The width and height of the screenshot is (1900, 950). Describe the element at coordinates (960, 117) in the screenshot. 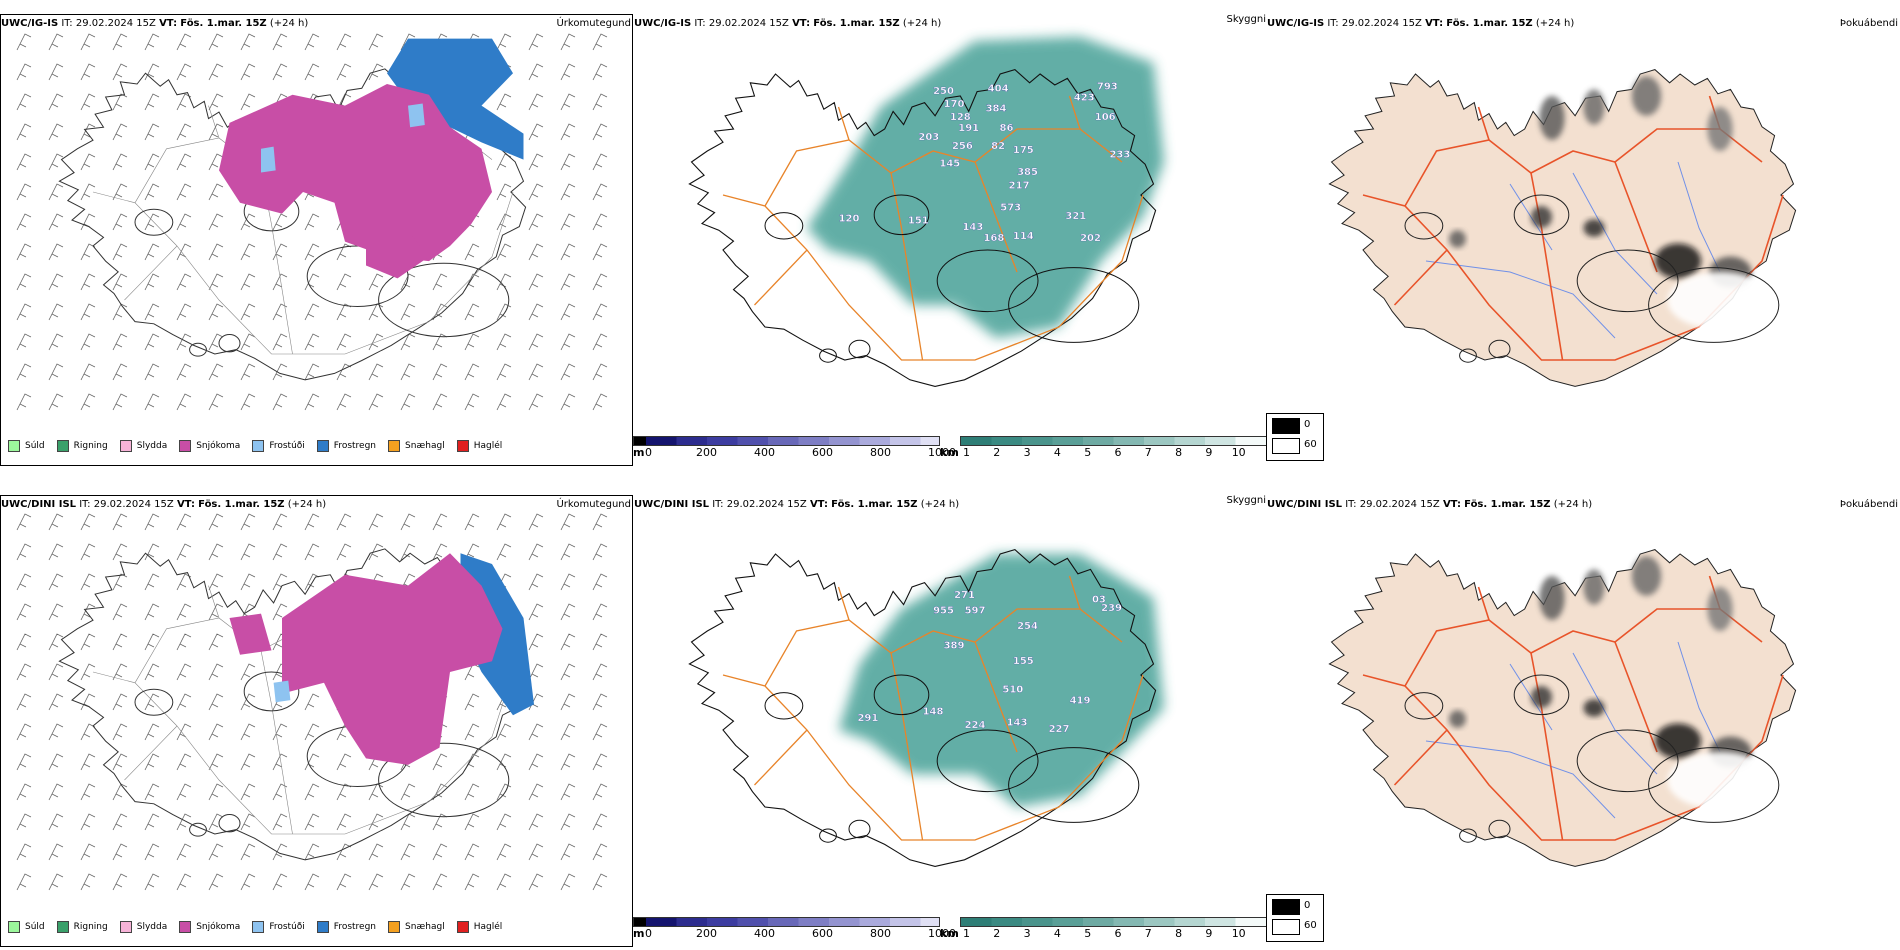

I see `elevation-label: 128` at that location.